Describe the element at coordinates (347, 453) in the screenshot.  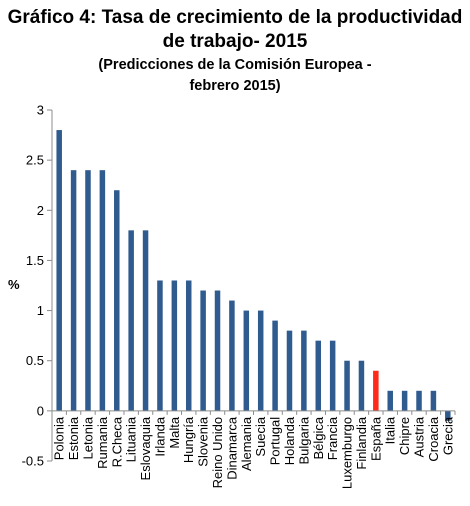
I see `category-label: Luxemburgo` at that location.